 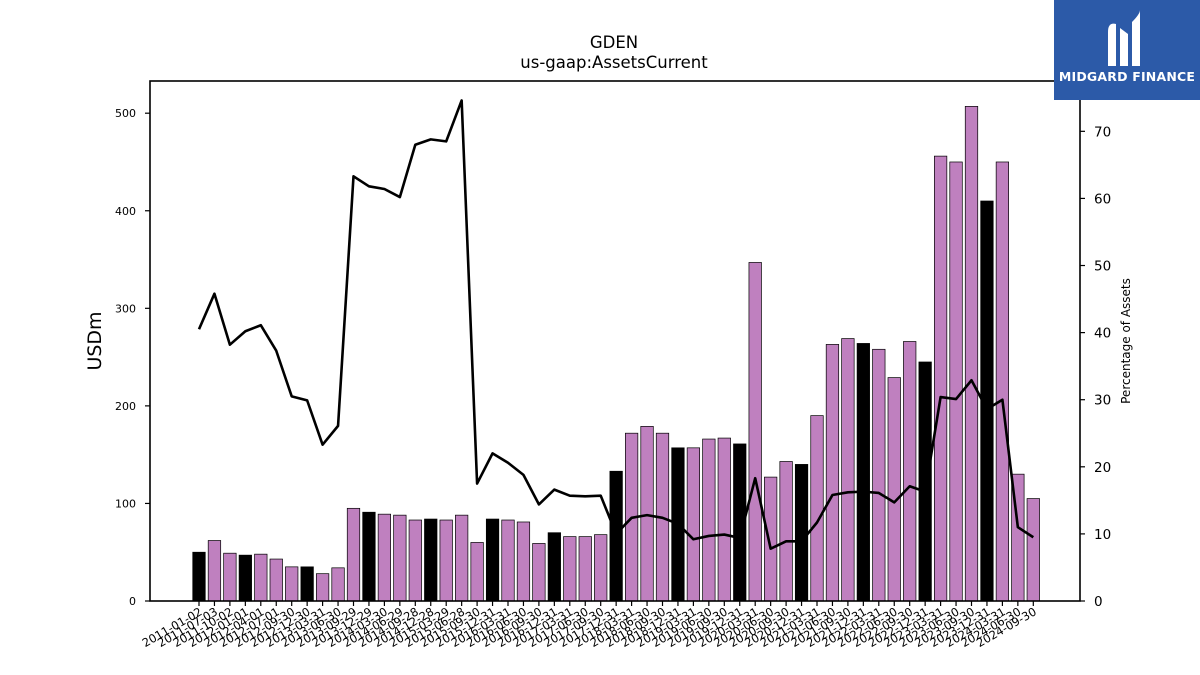 What do you see at coordinates (1102, 535) in the screenshot?
I see `y2-tick-label: 10` at bounding box center [1102, 535].